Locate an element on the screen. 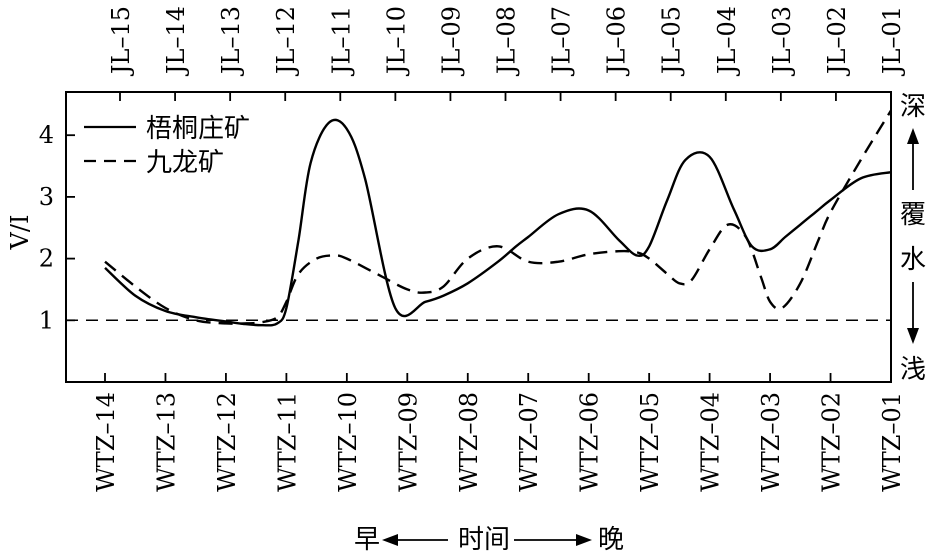 The height and width of the screenshot is (558, 931). x-tick-label: WTZ–12 is located at coordinates (227, 442).